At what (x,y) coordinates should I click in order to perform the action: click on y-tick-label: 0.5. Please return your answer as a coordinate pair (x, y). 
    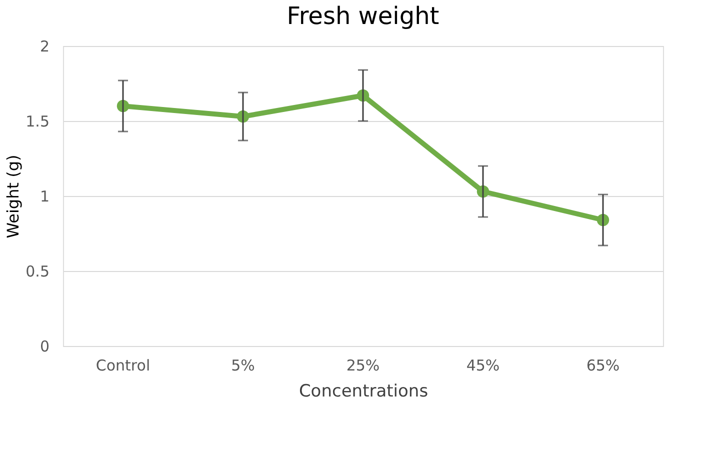
    Looking at the image, I should click on (38, 271).